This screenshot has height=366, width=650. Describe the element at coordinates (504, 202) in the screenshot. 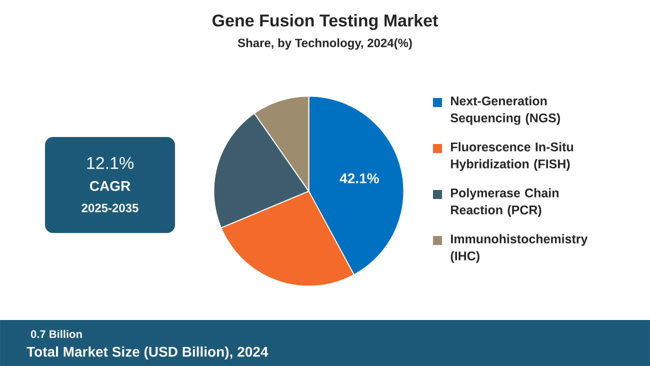

I see `legend-label: Polymerase Chain Reaction (PCR)` at that location.